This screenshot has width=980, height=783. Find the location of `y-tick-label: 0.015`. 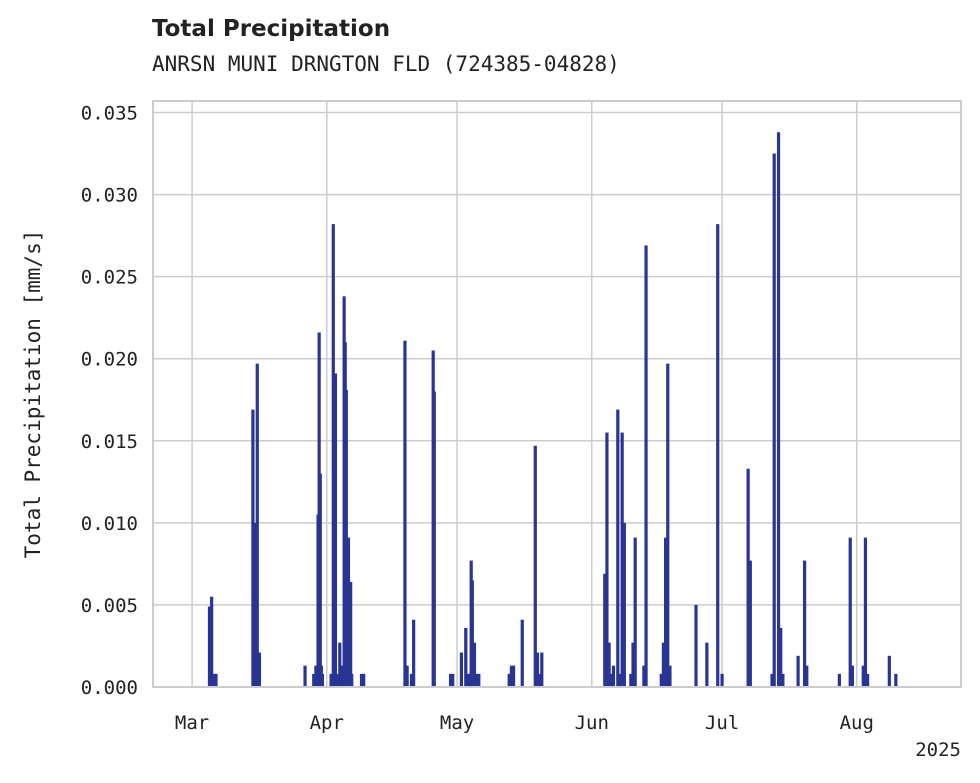

y-tick-label: 0.015 is located at coordinates (109, 442).